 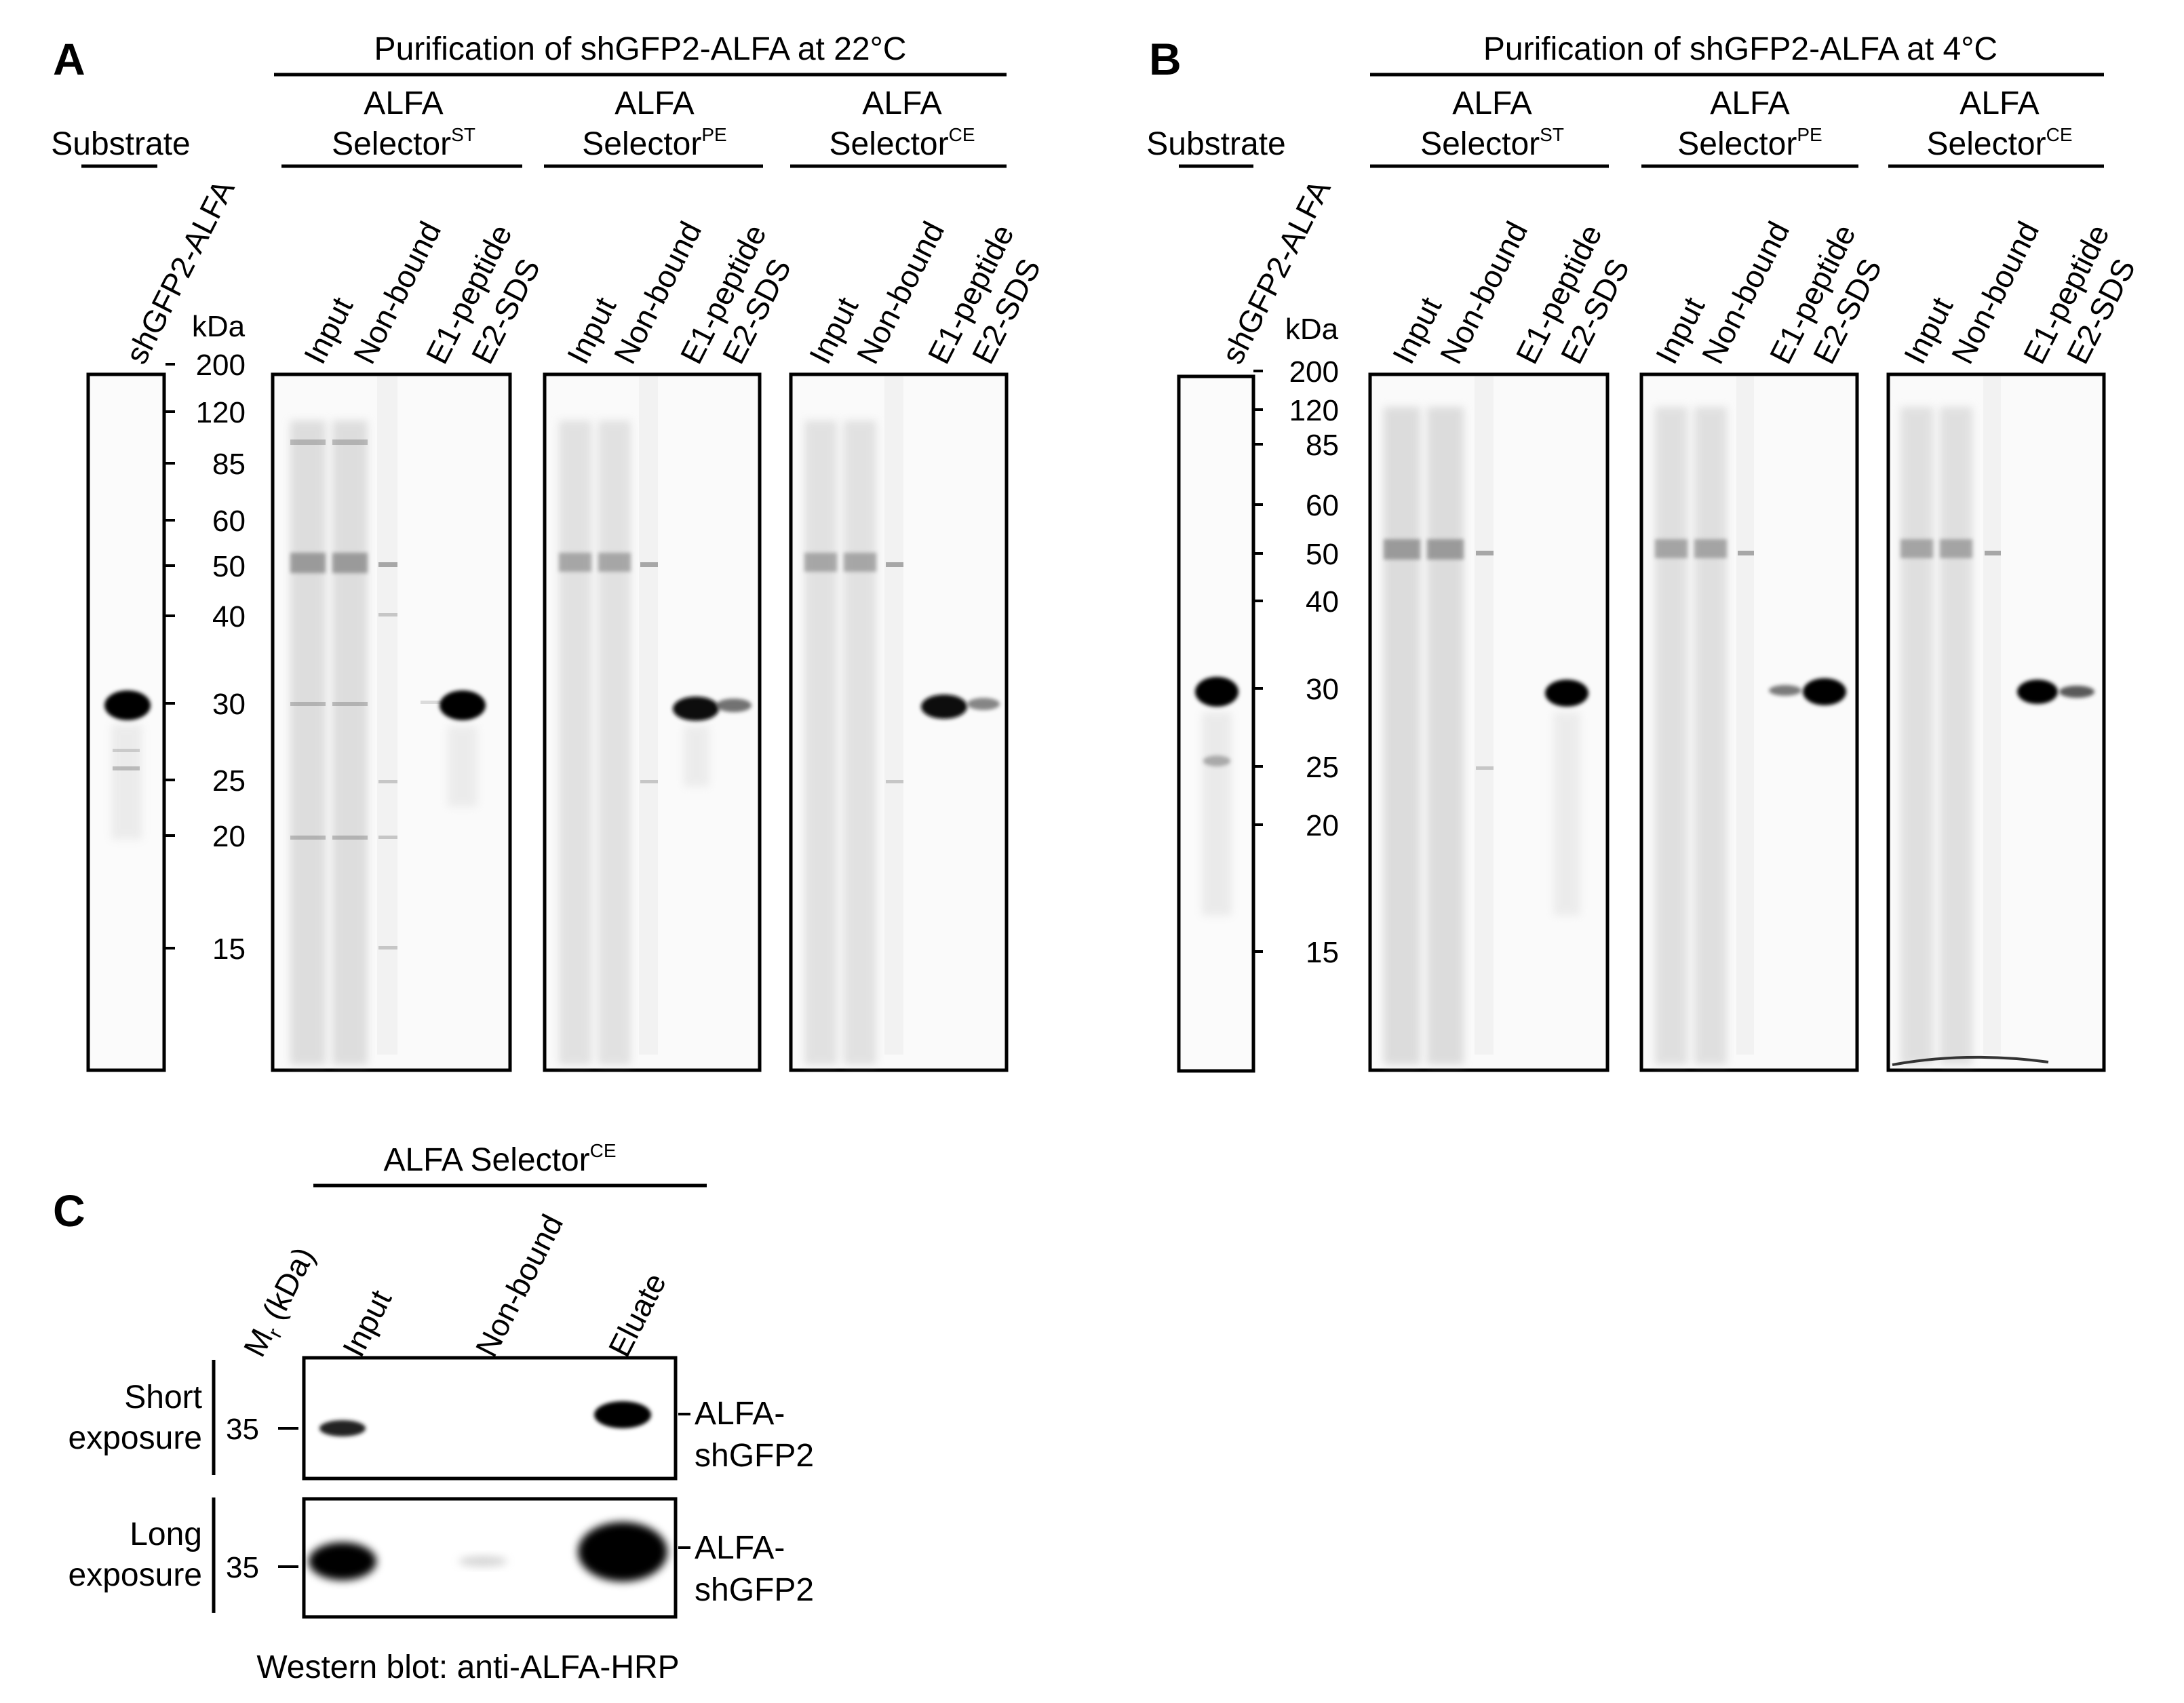 What do you see at coordinates (1322, 554) in the screenshot?
I see `panel-b-tick-50: 50` at bounding box center [1322, 554].